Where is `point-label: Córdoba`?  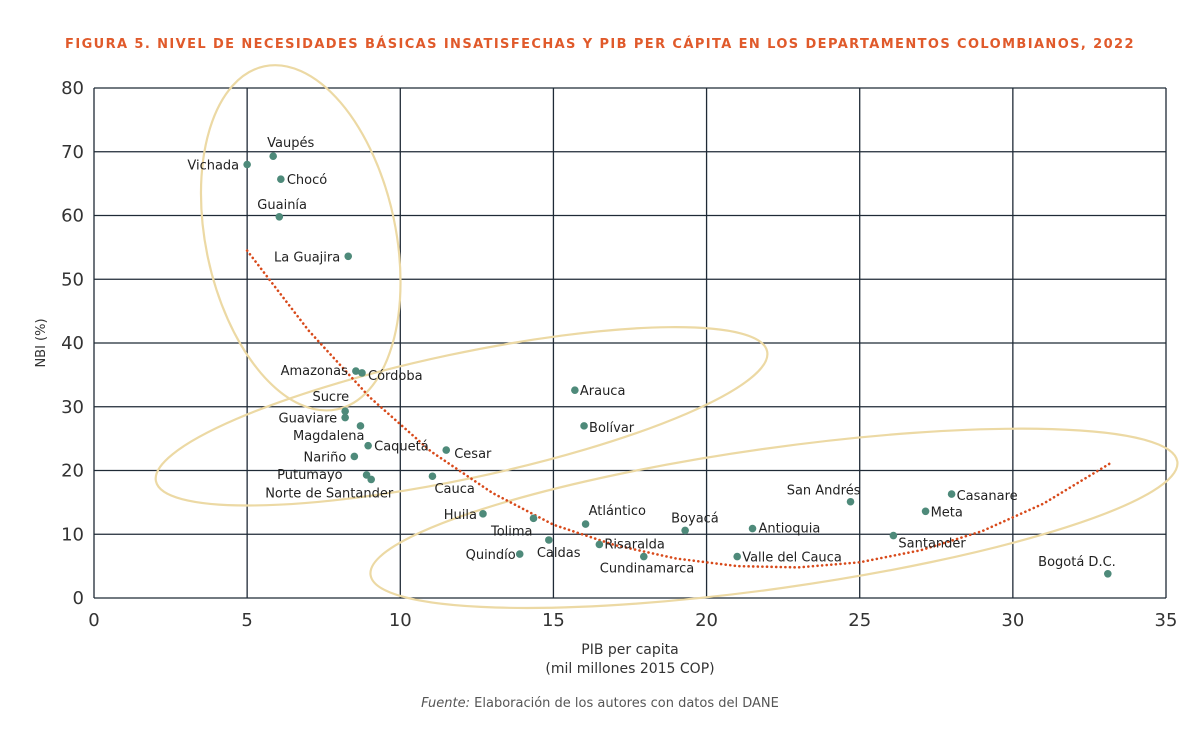
point-label: Córdoba is located at coordinates (395, 376).